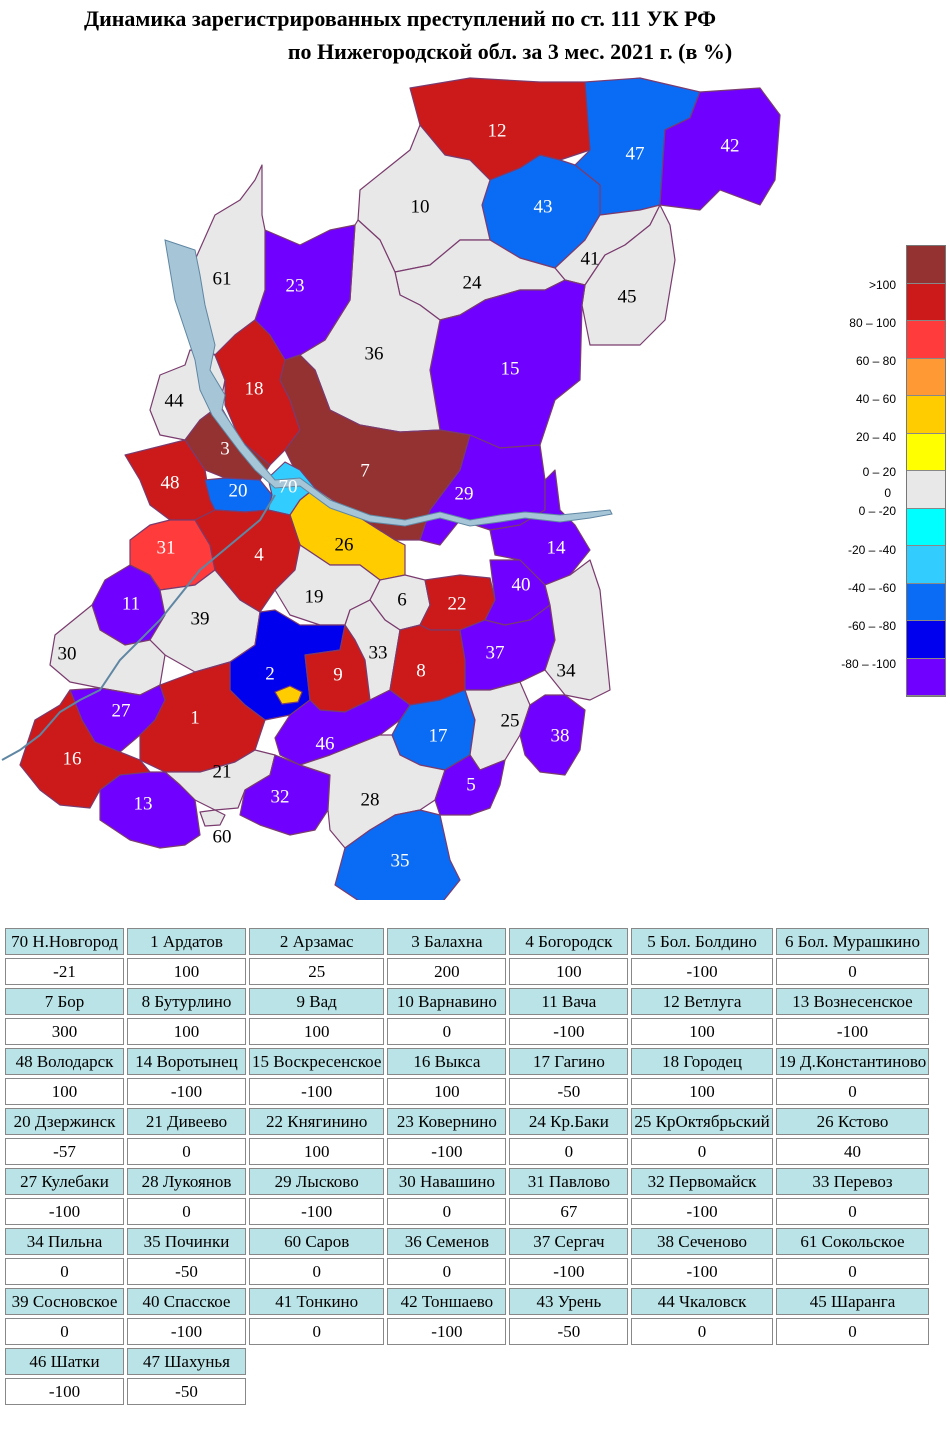 The height and width of the screenshot is (1450, 950). What do you see at coordinates (64, 941) in the screenshot?
I see `district-name-cell: 70 Н.Новгород` at bounding box center [64, 941].